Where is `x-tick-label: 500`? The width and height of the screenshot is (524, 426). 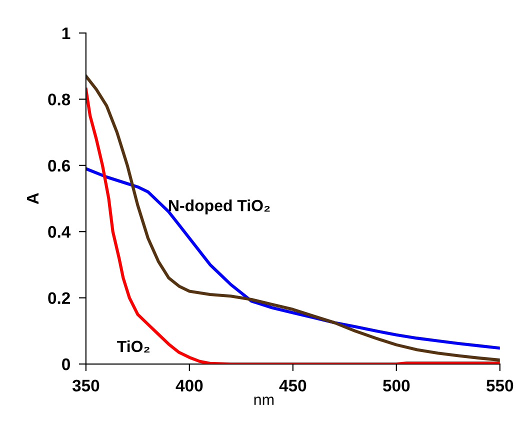
x-tick-label: 500 is located at coordinates (396, 386).